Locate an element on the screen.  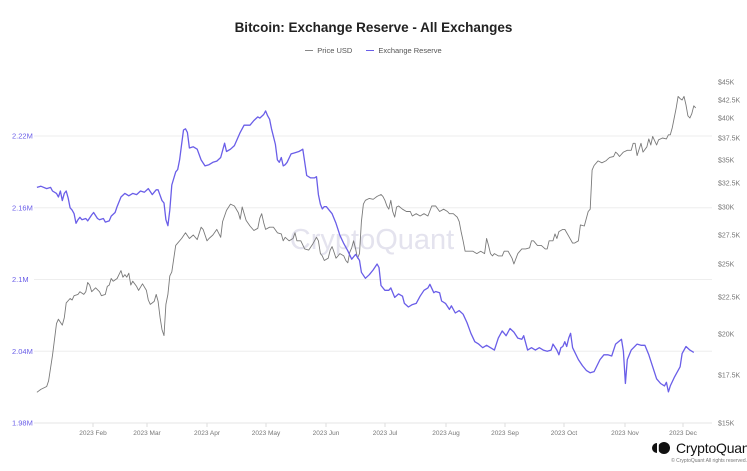
y-right-tick-label: $20K is located at coordinates (726, 335).